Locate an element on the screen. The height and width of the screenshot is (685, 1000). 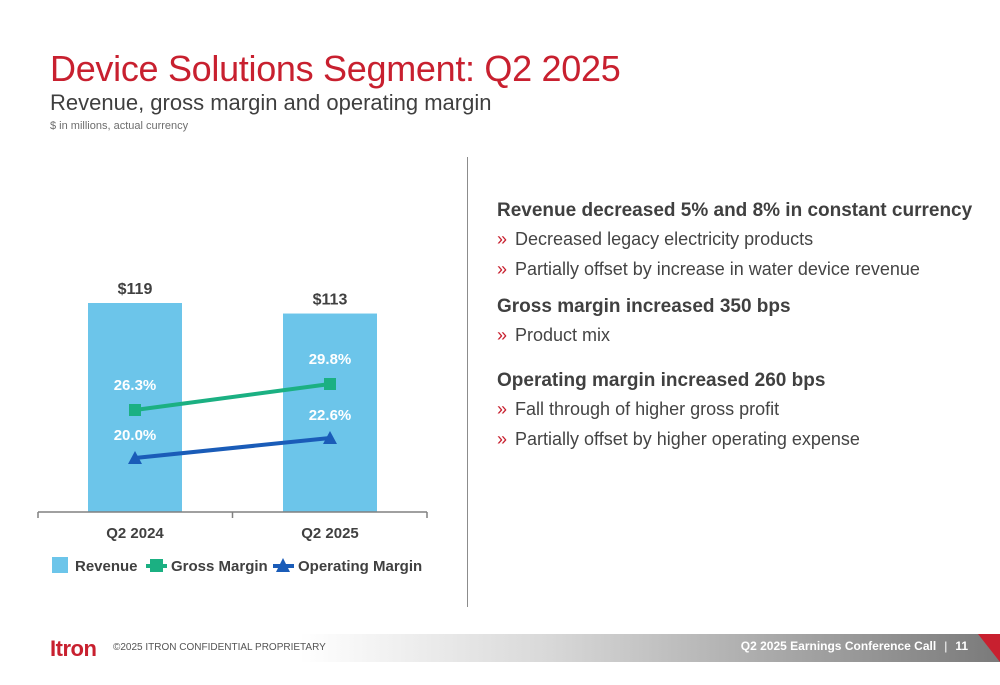
footer-bar is located at coordinates (650, 648).